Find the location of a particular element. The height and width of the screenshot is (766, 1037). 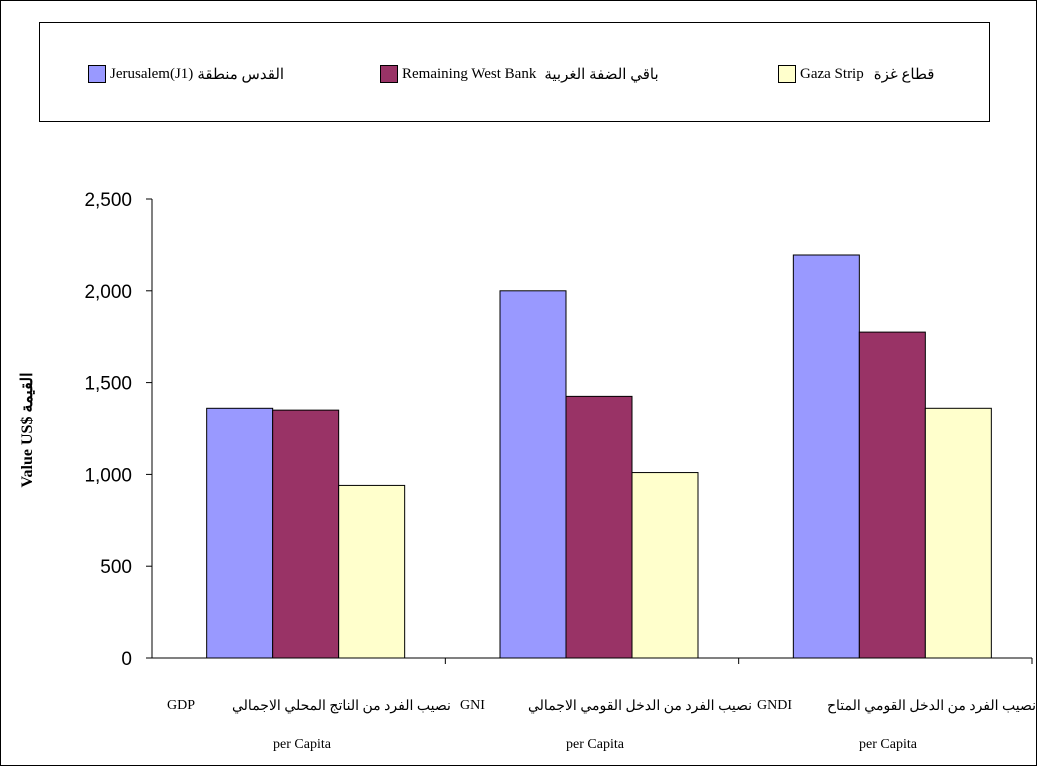

category-arabic-gdp: نصيب الفرد من الناتج المحلي الاجمالي is located at coordinates (341, 706).